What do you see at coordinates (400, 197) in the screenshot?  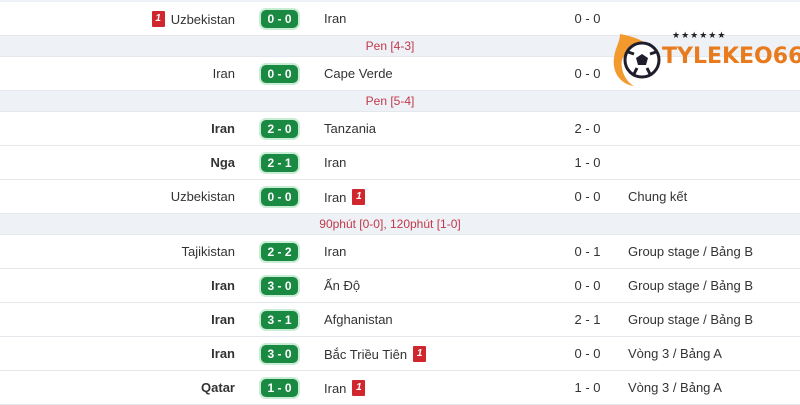 I see `match-row: Uzbekistan 0 - 0 Iran 1 0 - 0 Chung kết` at bounding box center [400, 197].